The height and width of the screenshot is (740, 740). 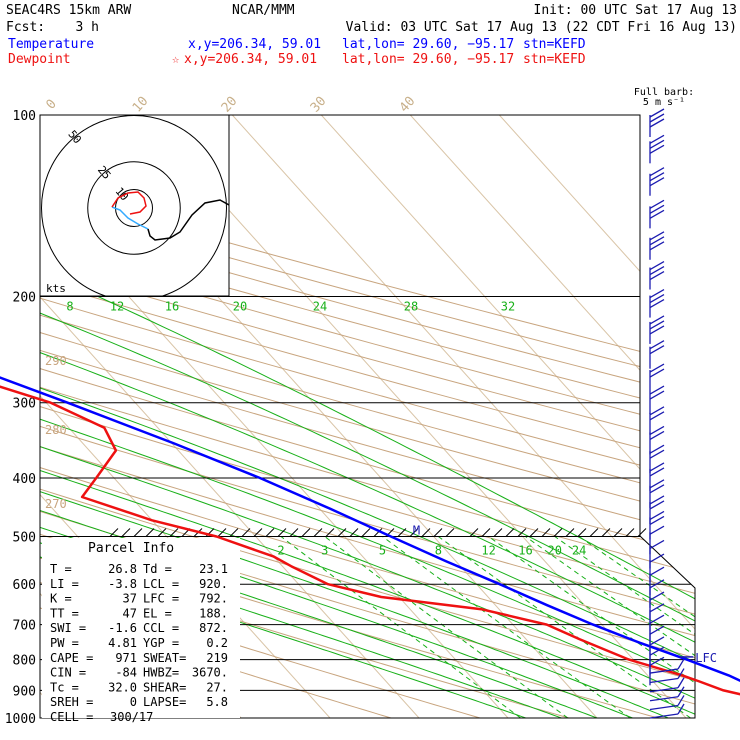 I want to click on parcel-info-value: 26.8, so click(x=122, y=569).